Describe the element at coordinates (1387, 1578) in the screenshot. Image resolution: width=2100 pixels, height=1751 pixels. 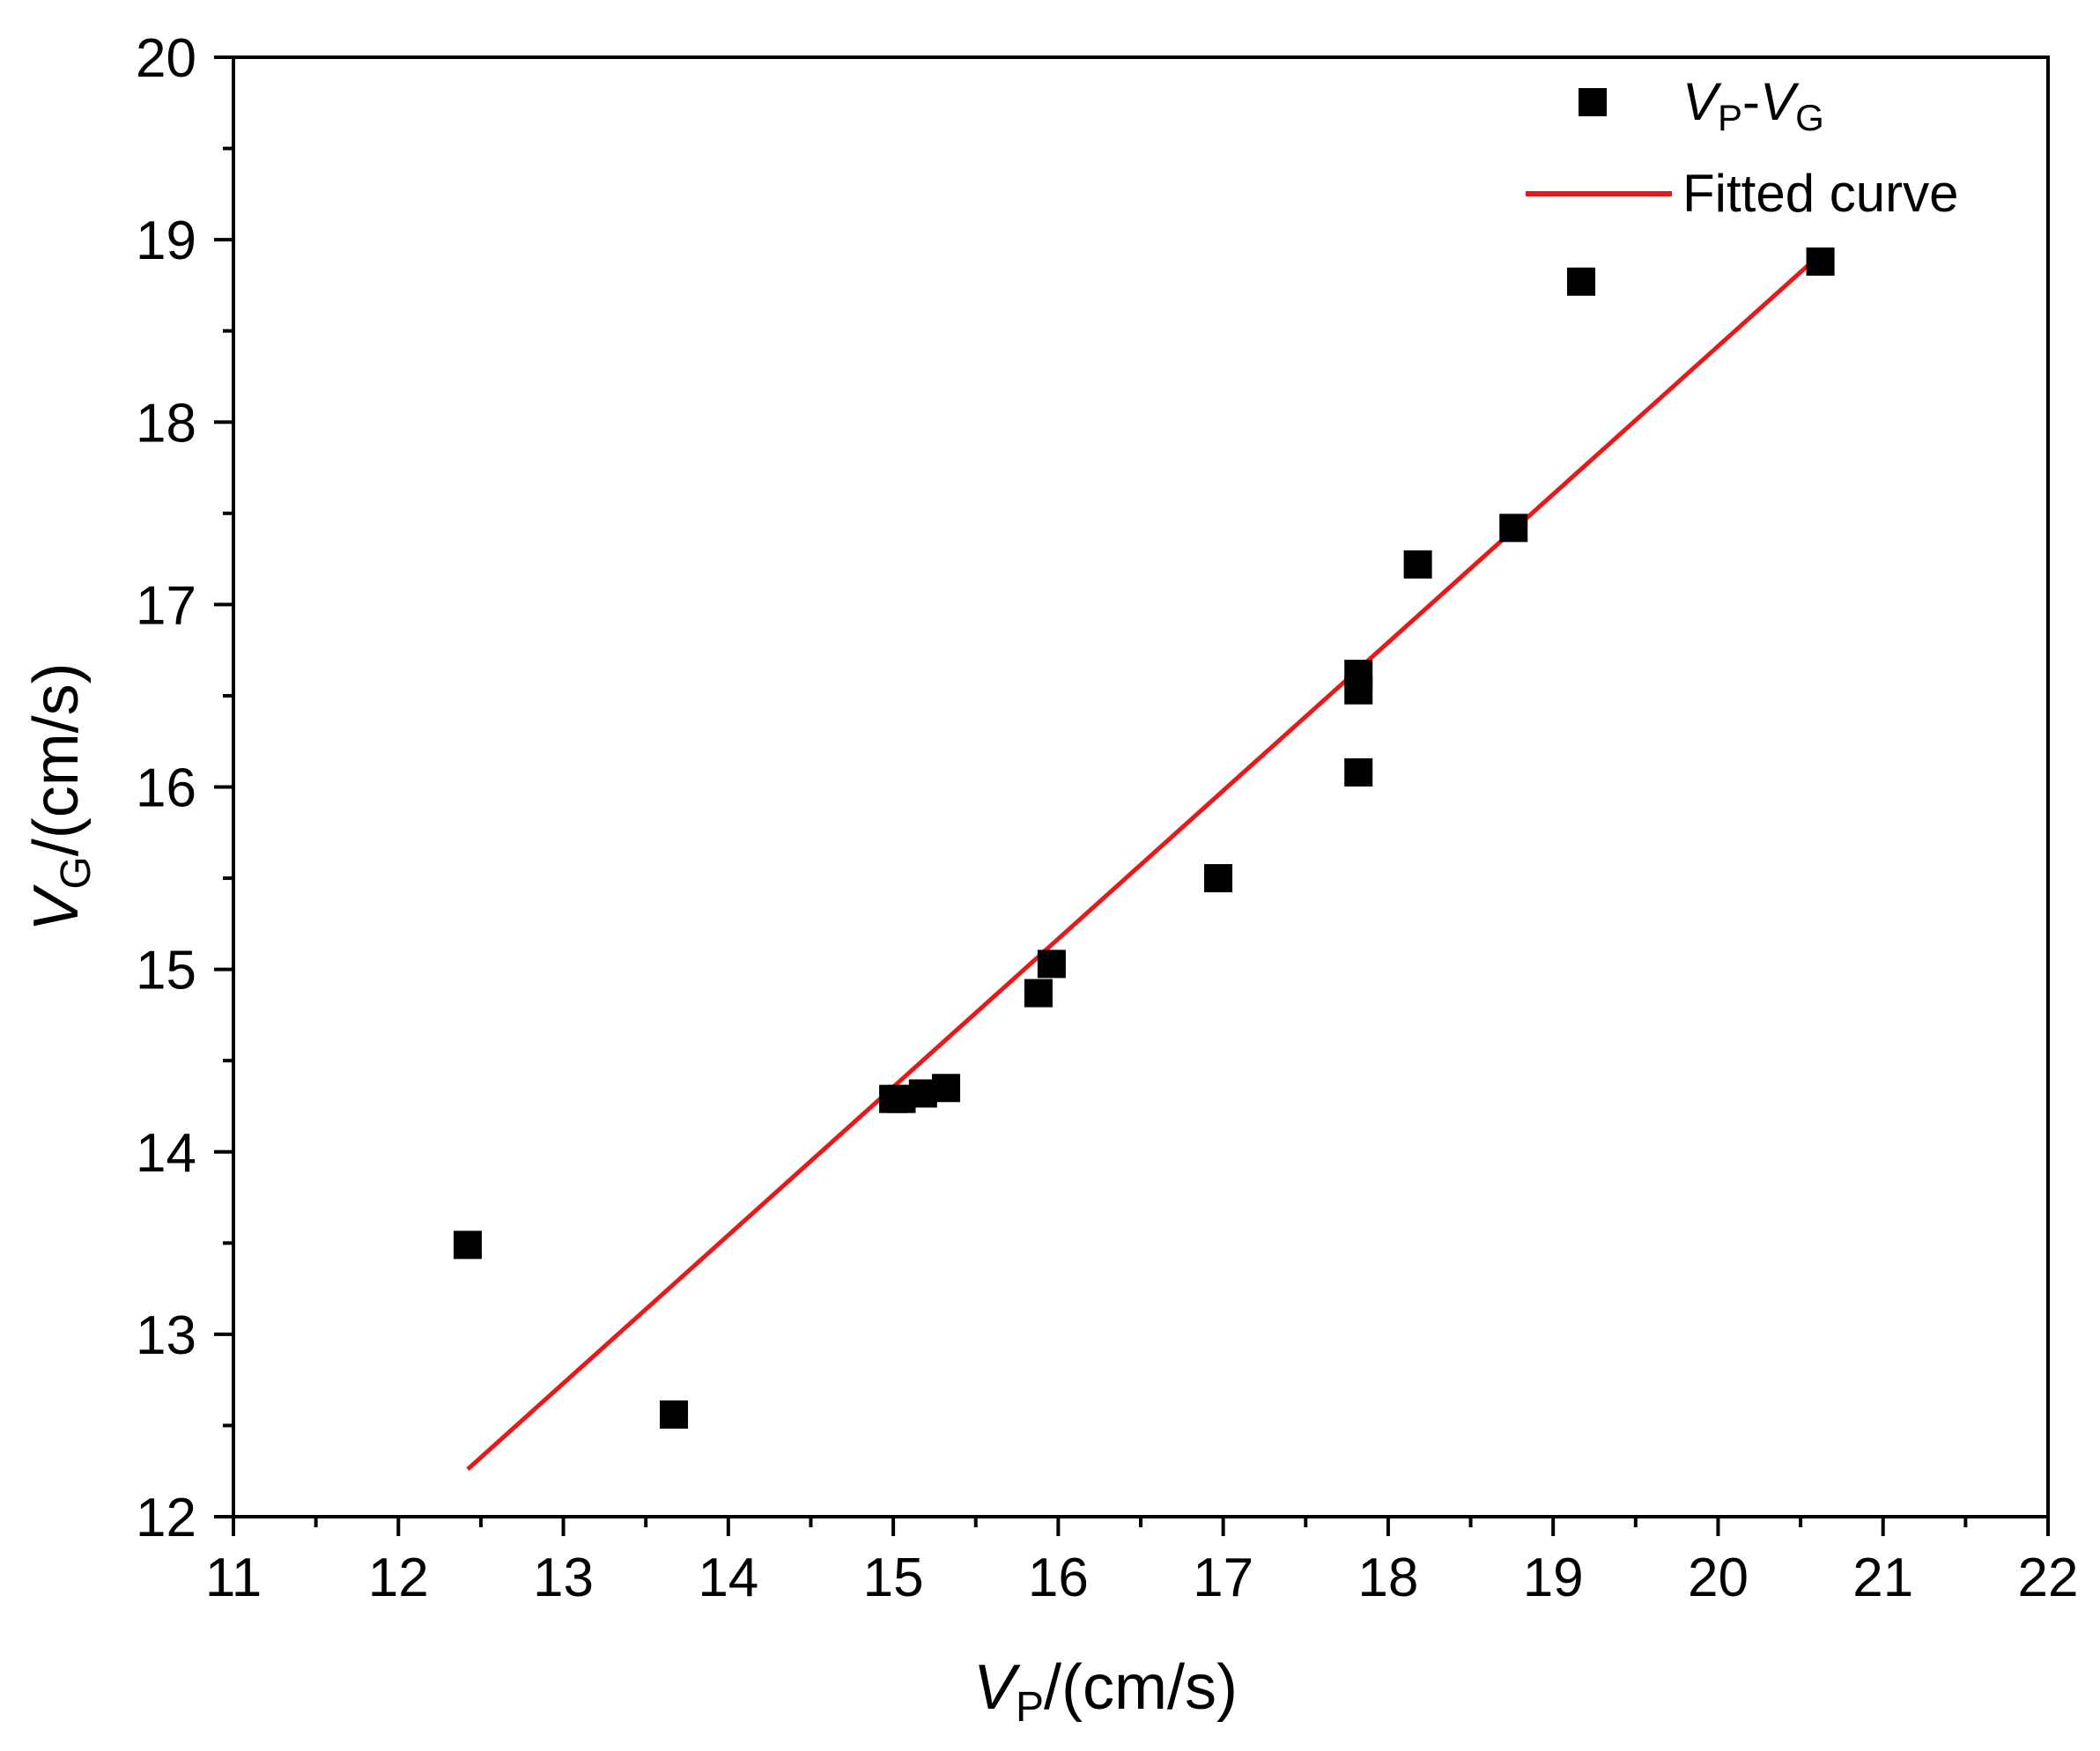
I see `x-tick-label: 18` at that location.